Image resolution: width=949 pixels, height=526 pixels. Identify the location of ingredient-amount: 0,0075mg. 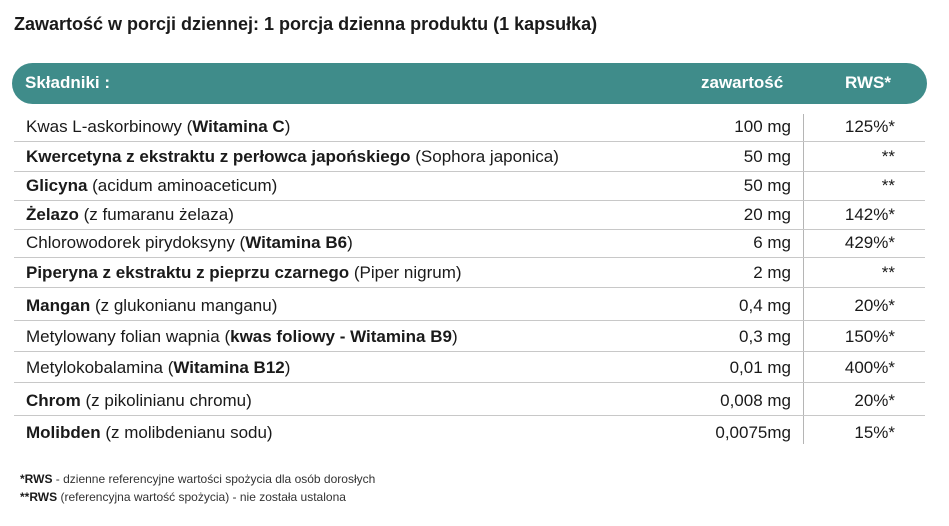
(753, 432).